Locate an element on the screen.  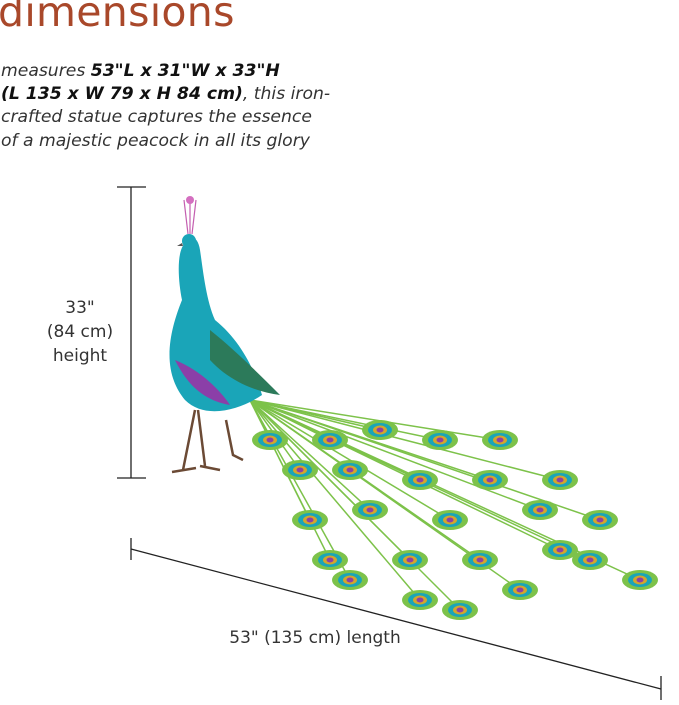
heading: dimensions is located at coordinates (117, 18).